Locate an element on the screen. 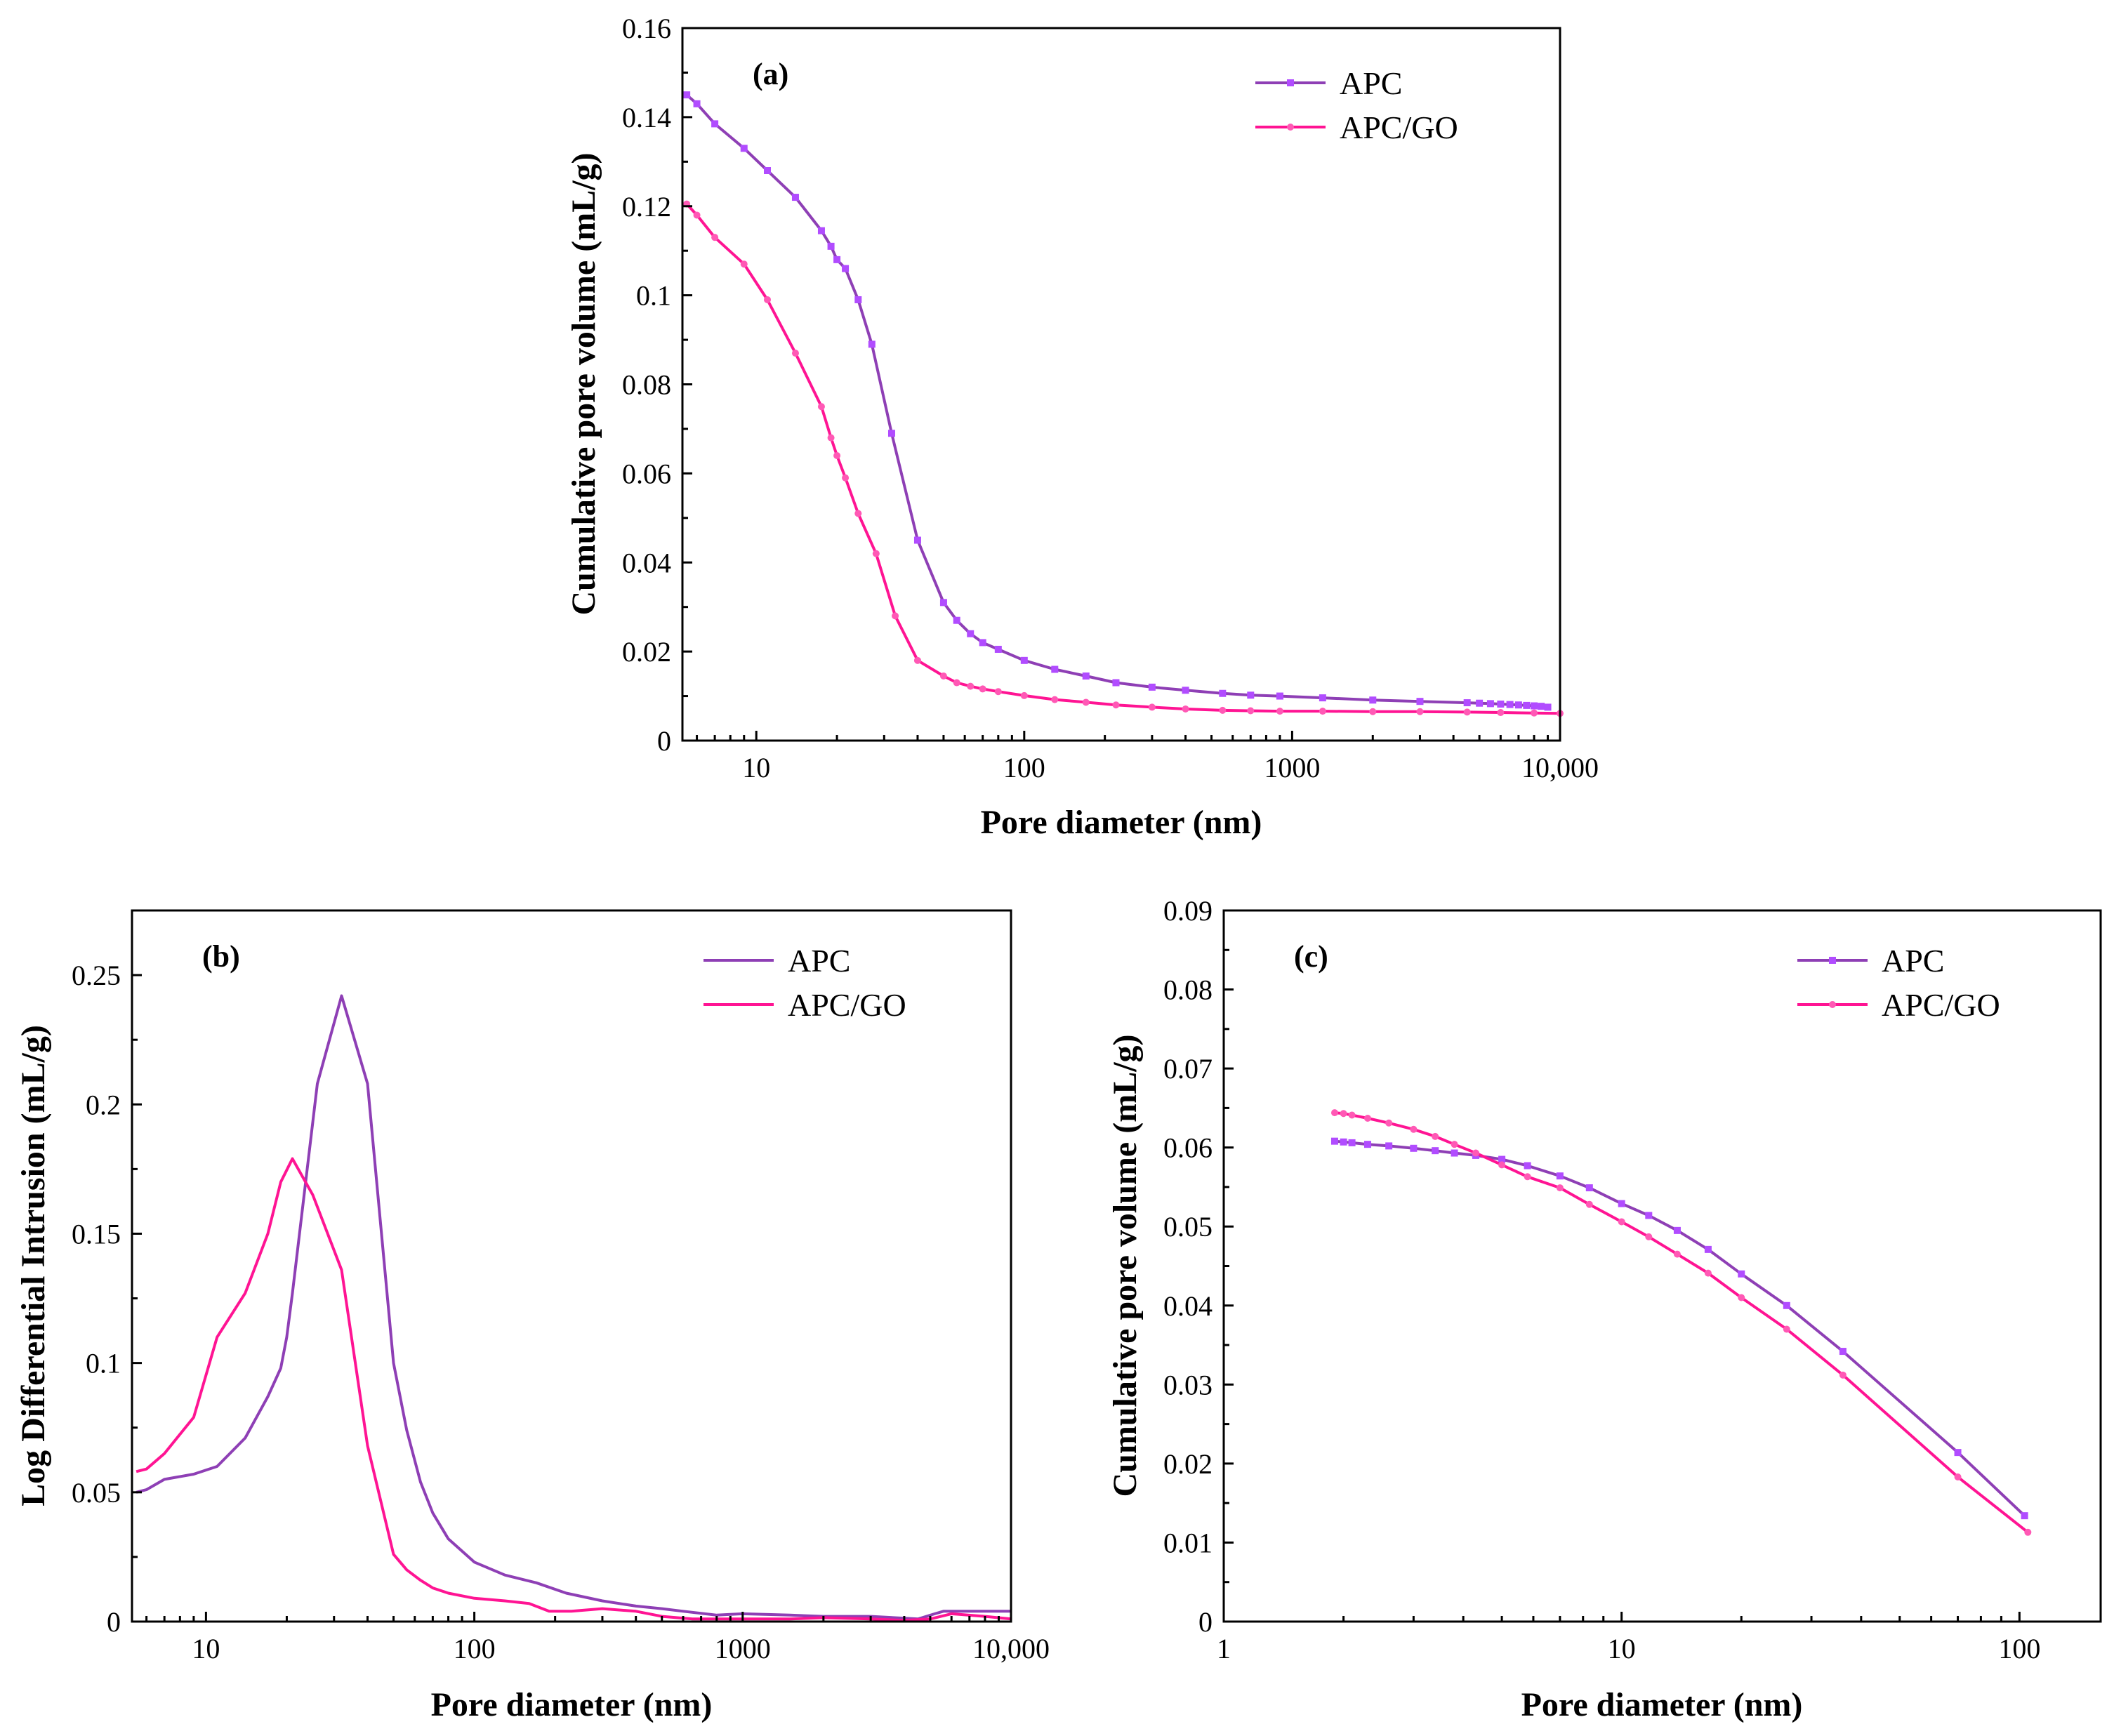 This screenshot has height=1736, width=2114. y-tick-label: 0.25 is located at coordinates (96, 975).